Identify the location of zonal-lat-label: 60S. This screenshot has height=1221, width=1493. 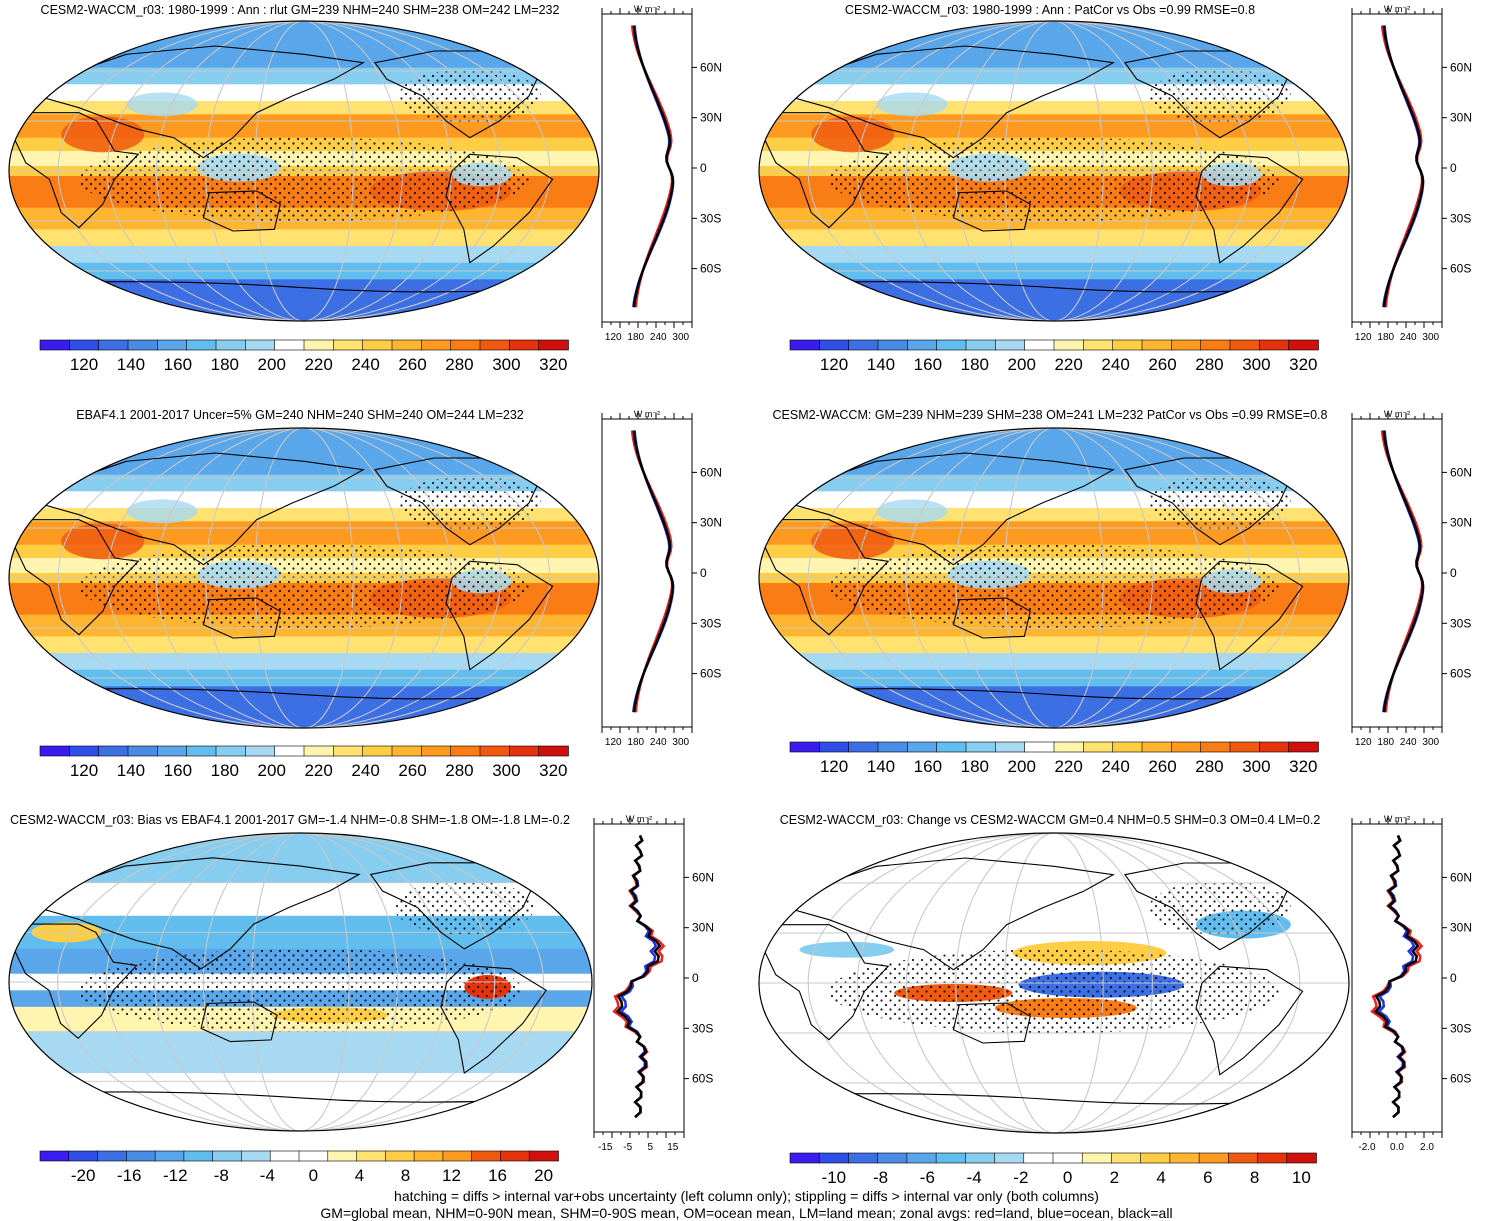
(1460, 269).